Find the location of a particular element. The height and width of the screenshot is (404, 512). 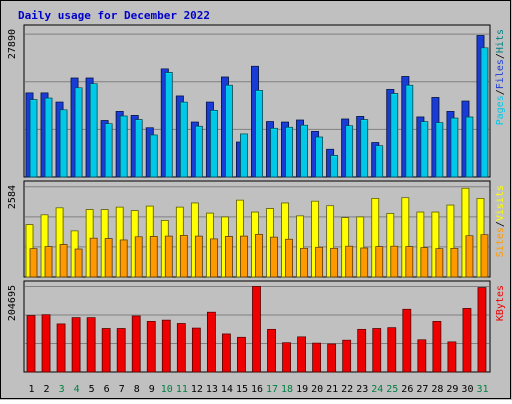

x-tick-label-31: 31 is located at coordinates (482, 389).